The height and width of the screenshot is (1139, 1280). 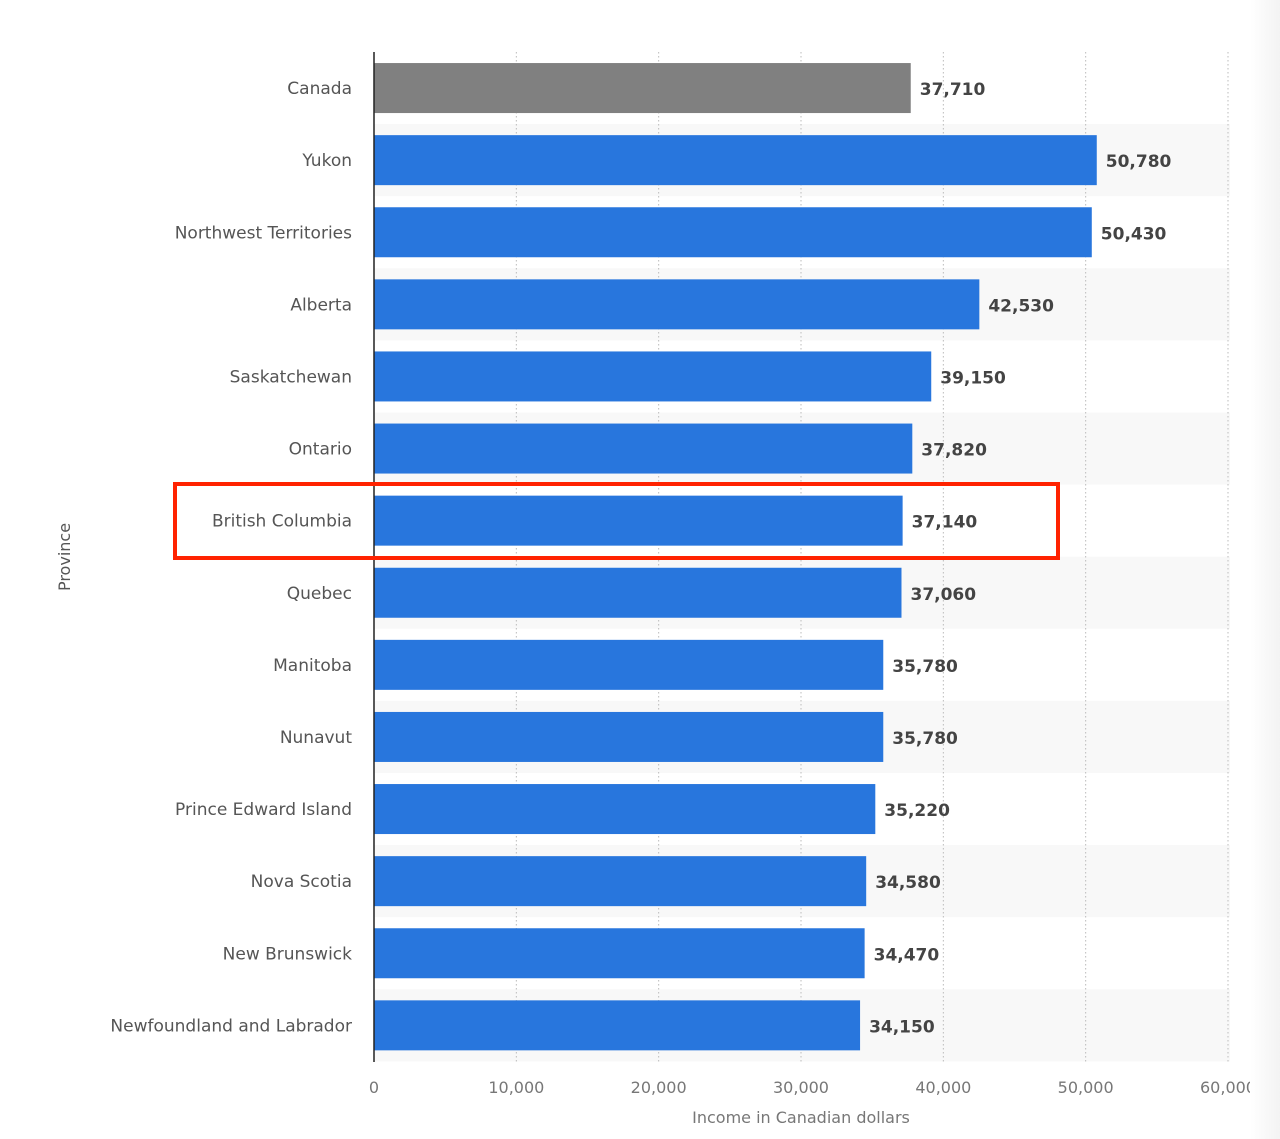 I want to click on bar-new-brunswick, so click(x=619, y=953).